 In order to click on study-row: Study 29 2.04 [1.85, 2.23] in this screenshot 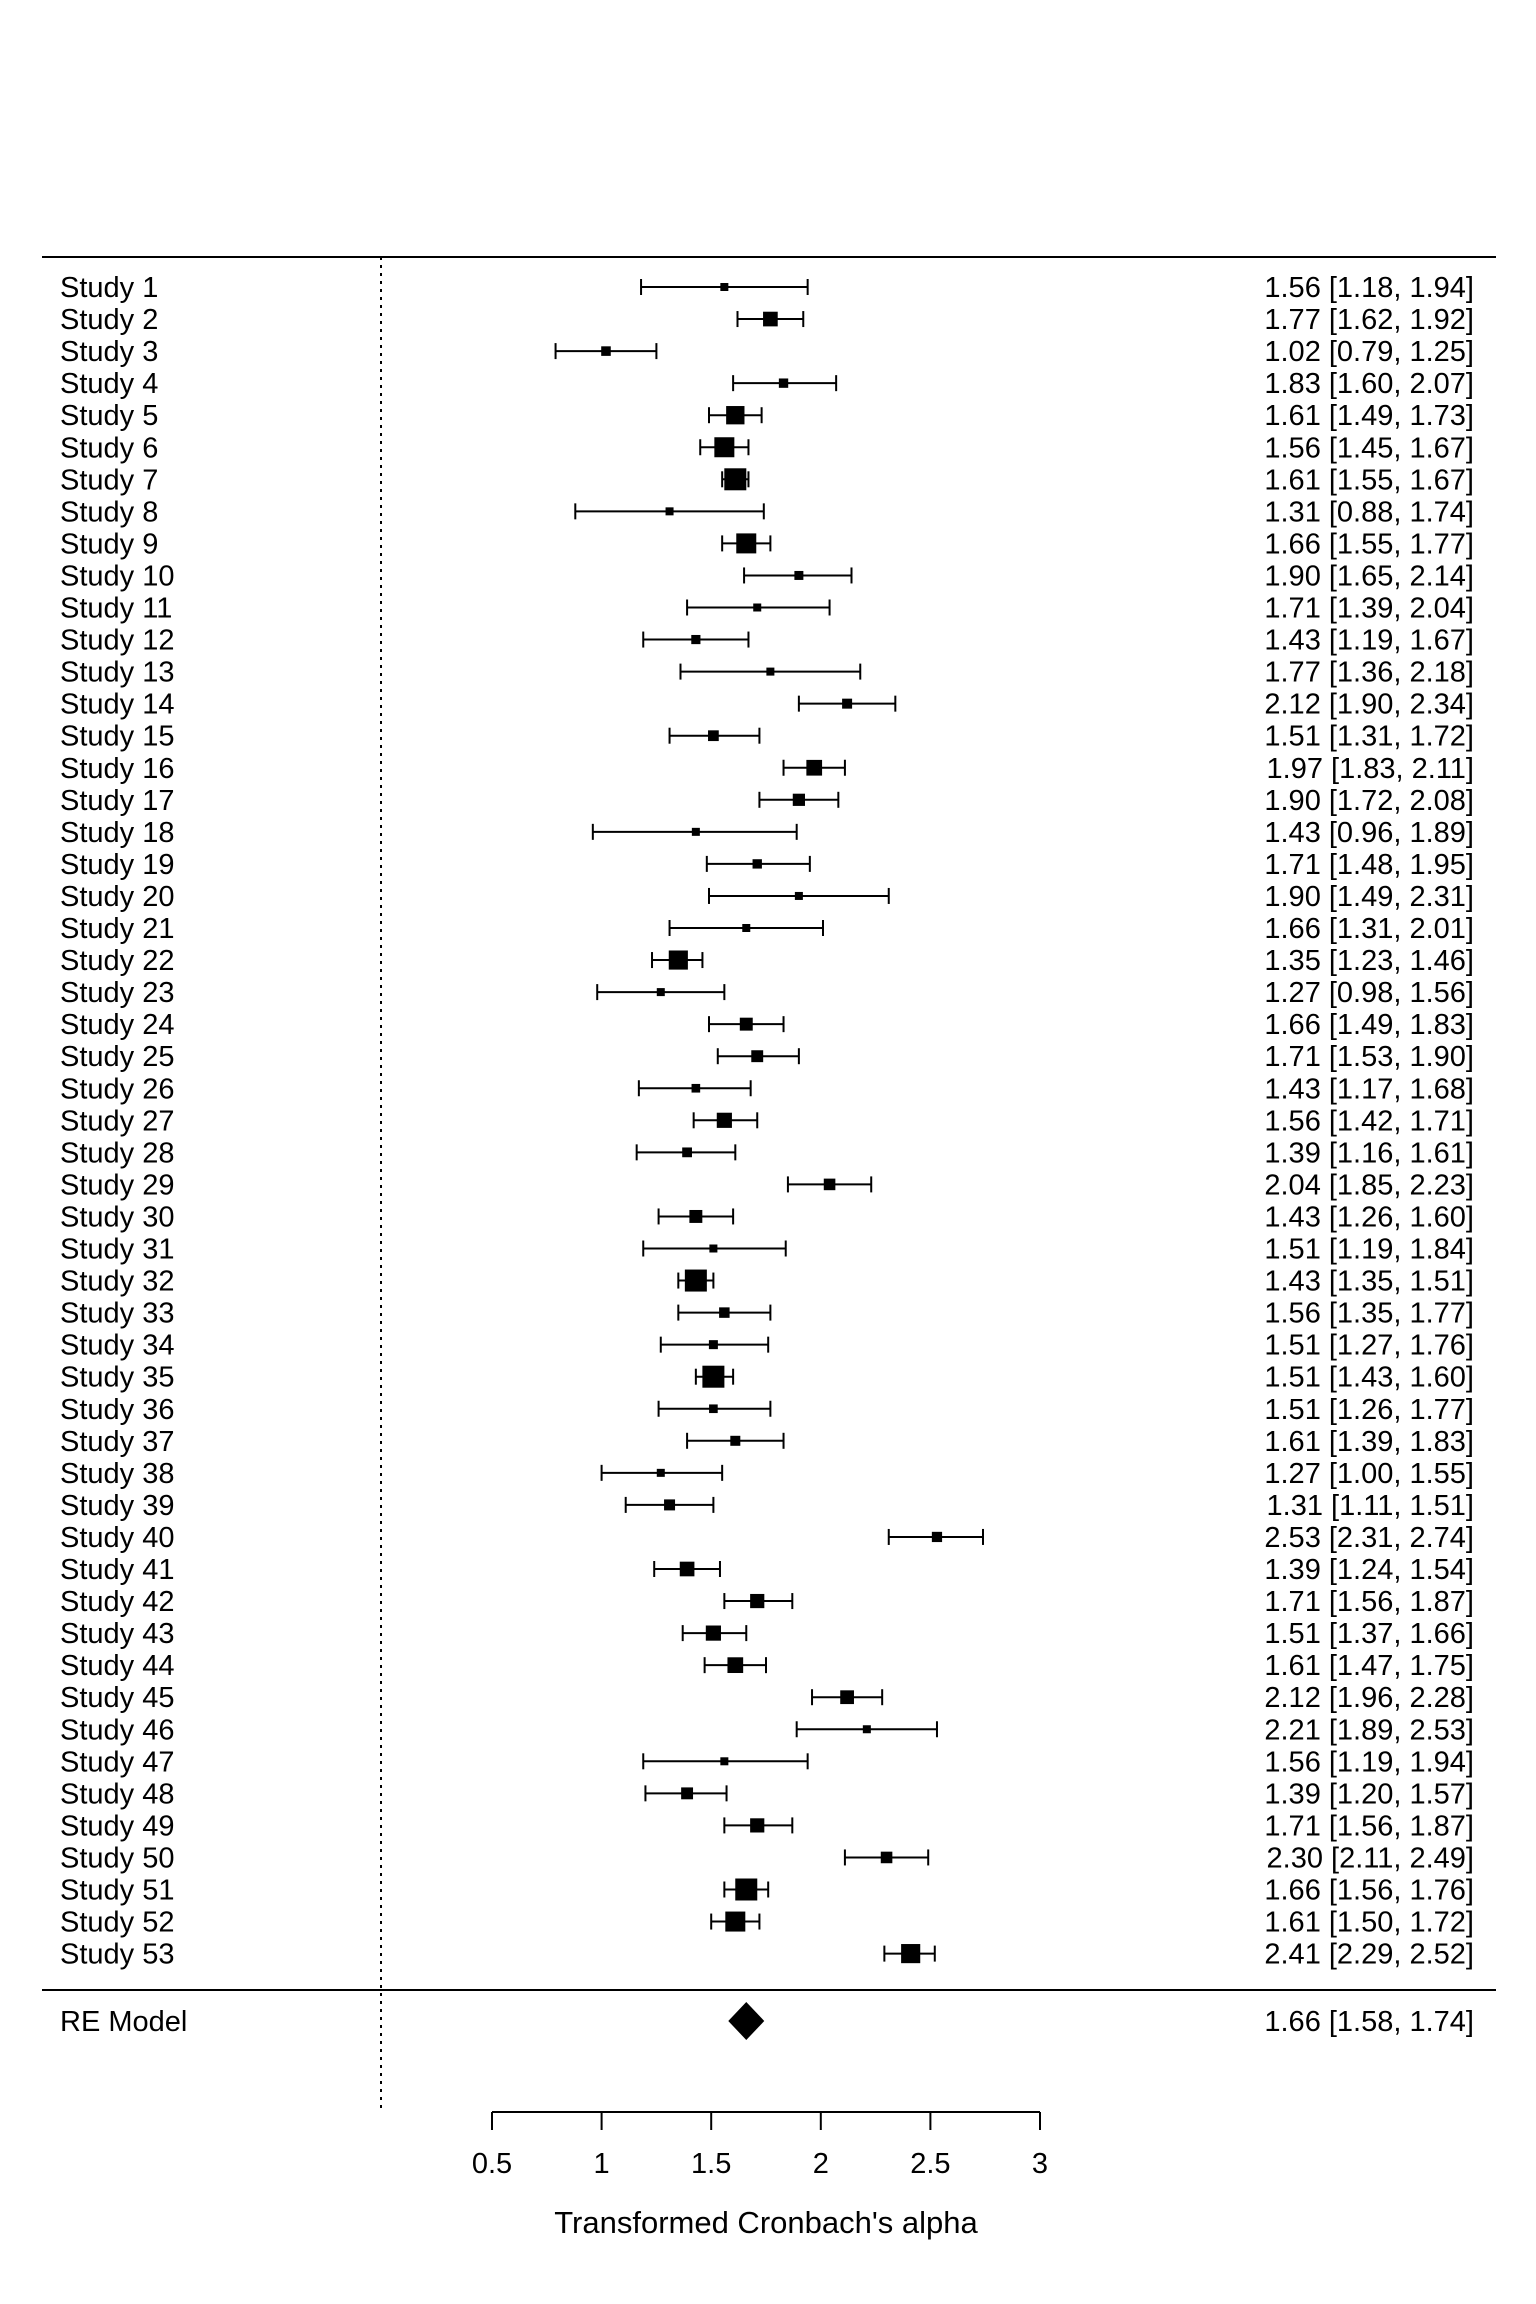, I will do `click(767, 1185)`.